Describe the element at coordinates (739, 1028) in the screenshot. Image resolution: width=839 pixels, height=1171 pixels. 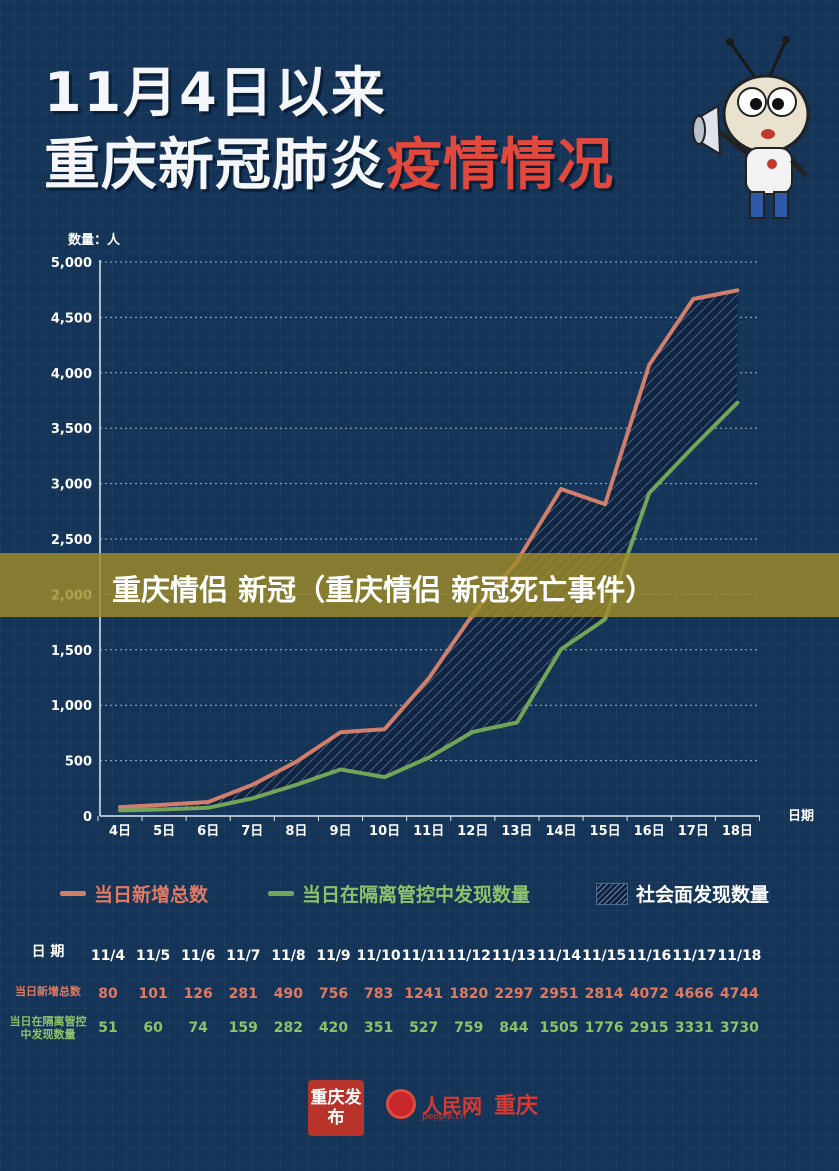
I see `table-quarantine-cell: 3730` at that location.